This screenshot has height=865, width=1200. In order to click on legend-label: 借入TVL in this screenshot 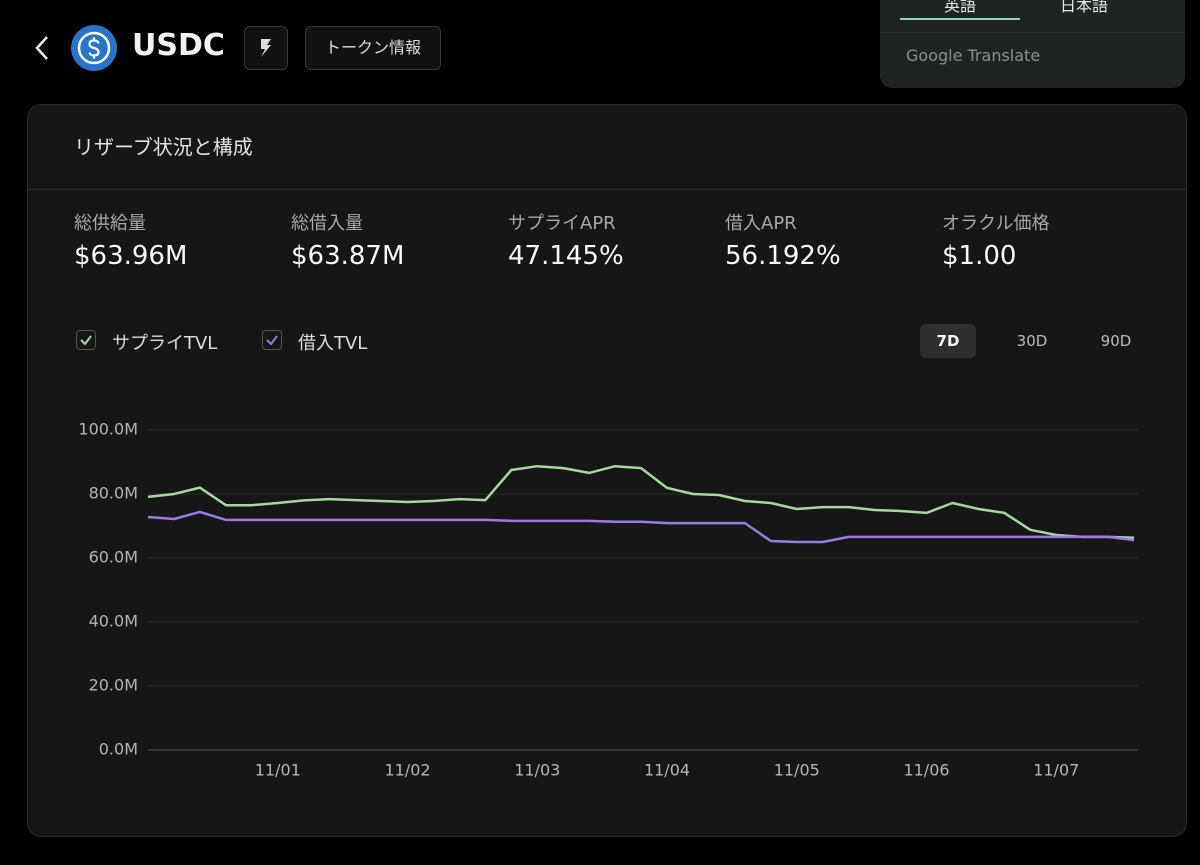, I will do `click(333, 343)`.